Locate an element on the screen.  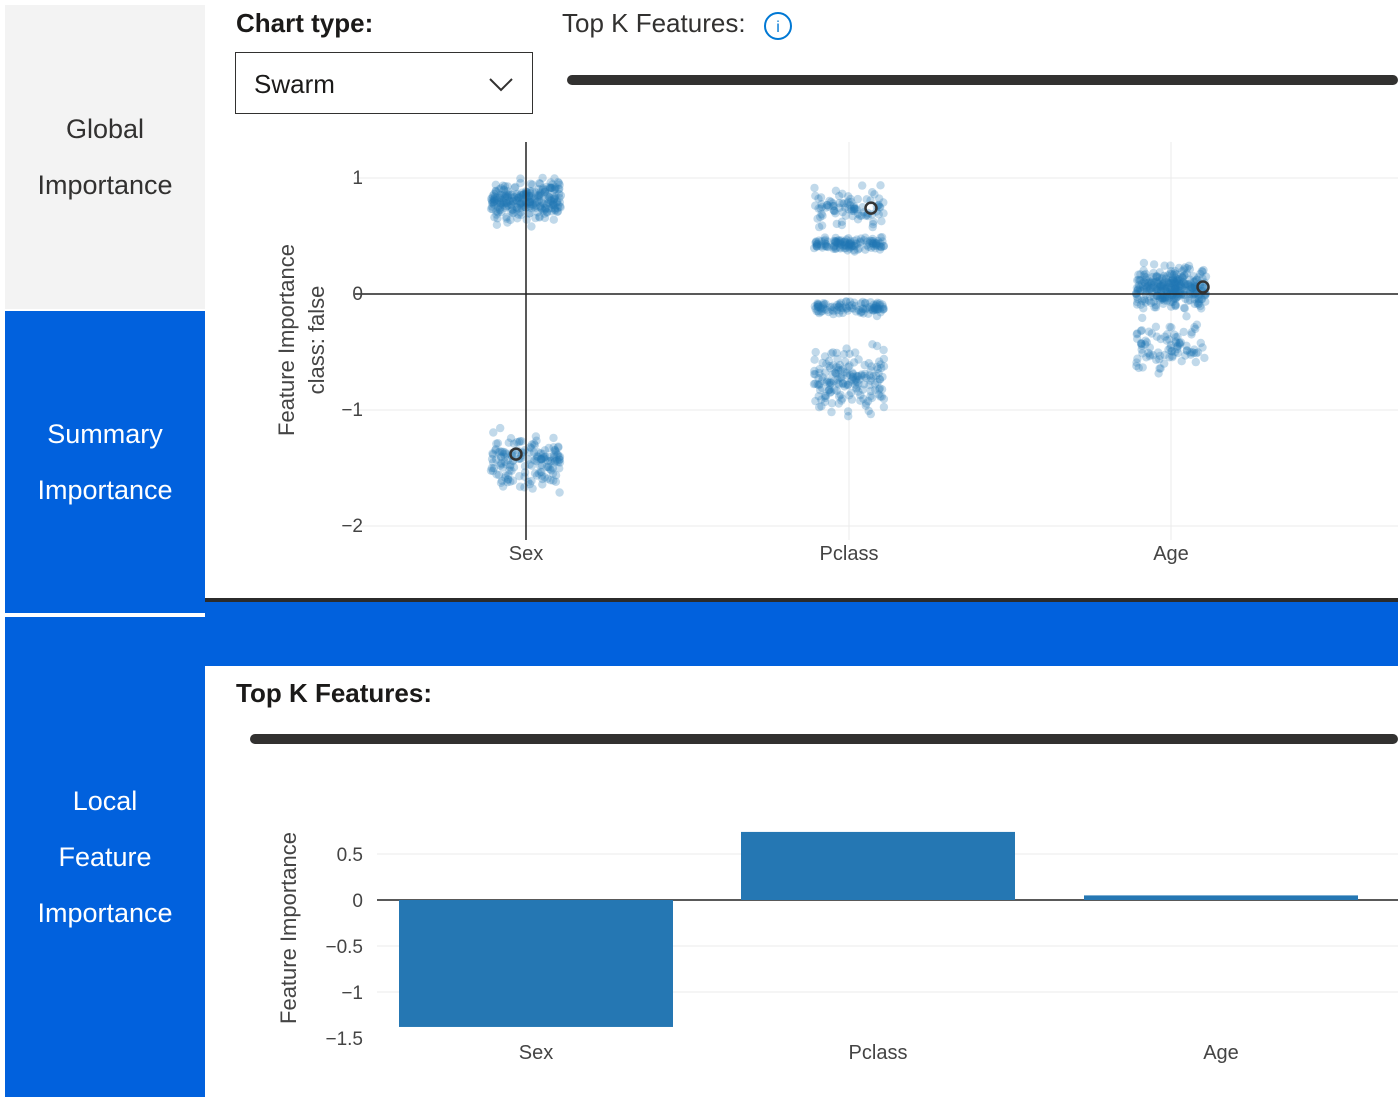
nav-global-importance: Global Importance is located at coordinates (105, 157).